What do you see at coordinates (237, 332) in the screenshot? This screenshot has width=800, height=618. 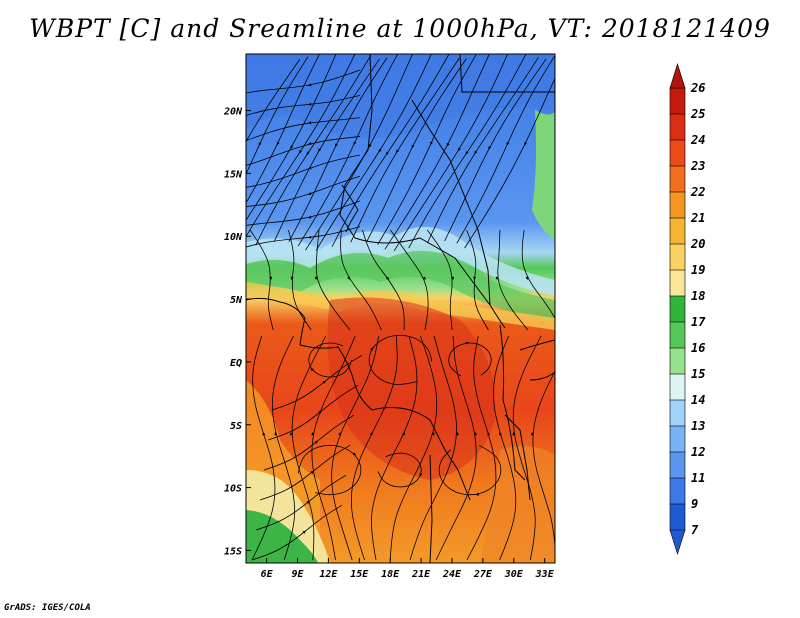 I see `latitude-axis: 20N 15N 10N 5N EQ 5S 10S 15S` at bounding box center [237, 332].